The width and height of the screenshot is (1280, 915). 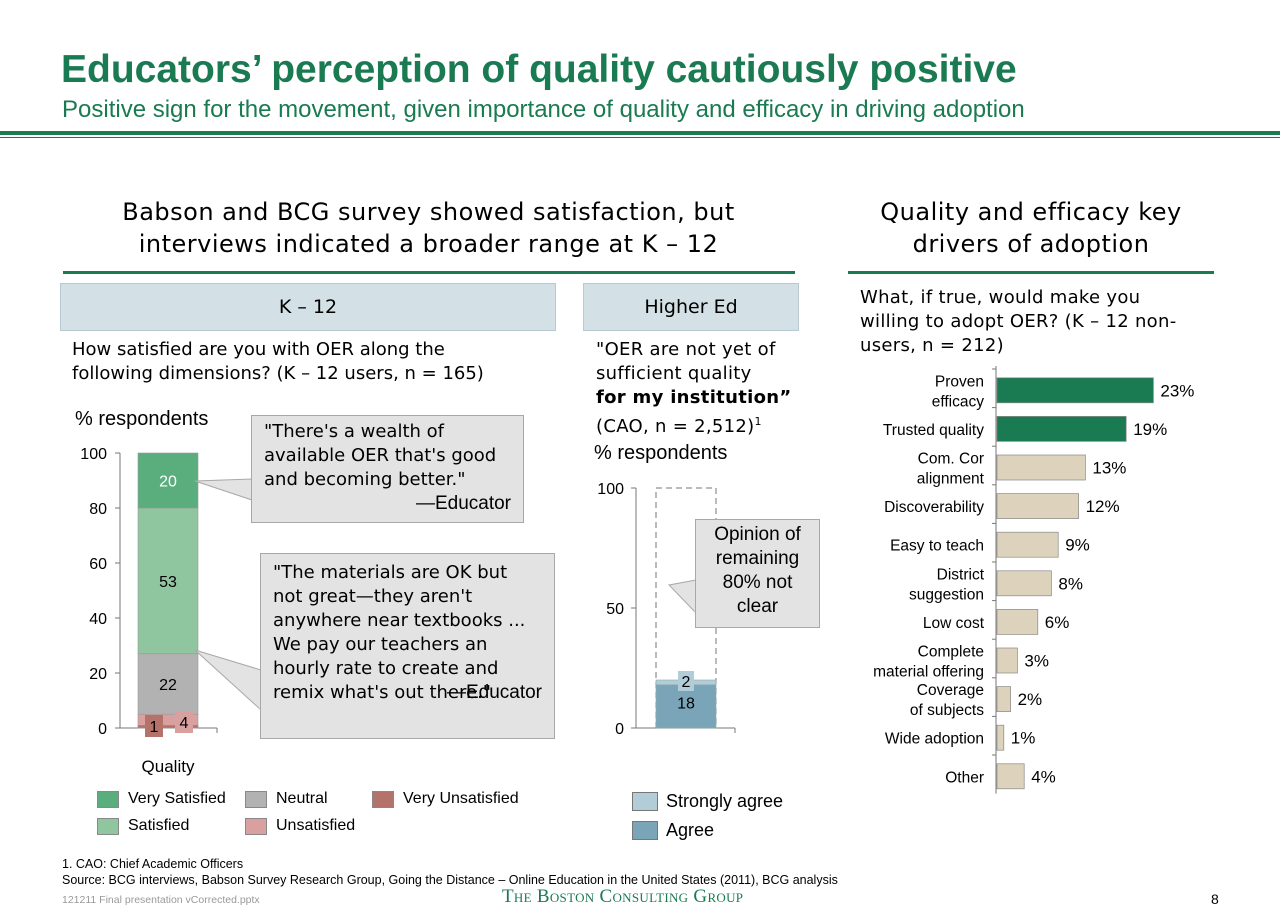 I want to click on category-label: alignment, so click(x=951, y=479).